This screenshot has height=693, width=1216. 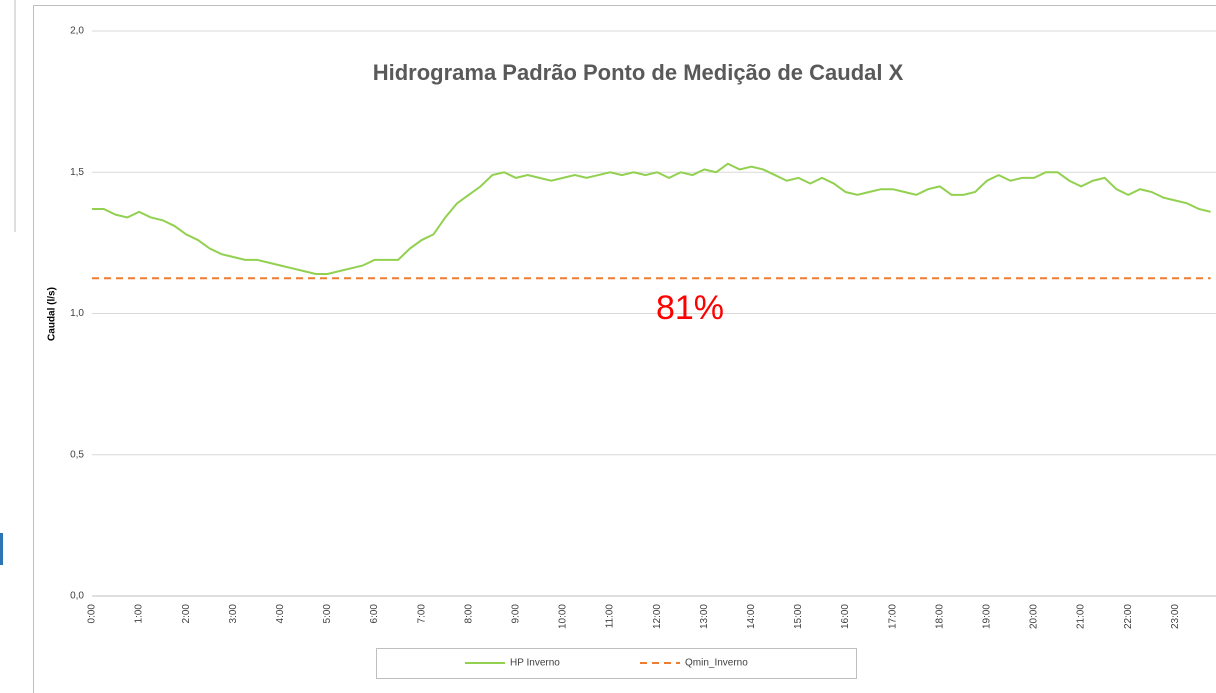 What do you see at coordinates (1034, 616) in the screenshot?
I see `x-tick-label: 20:00` at bounding box center [1034, 616].